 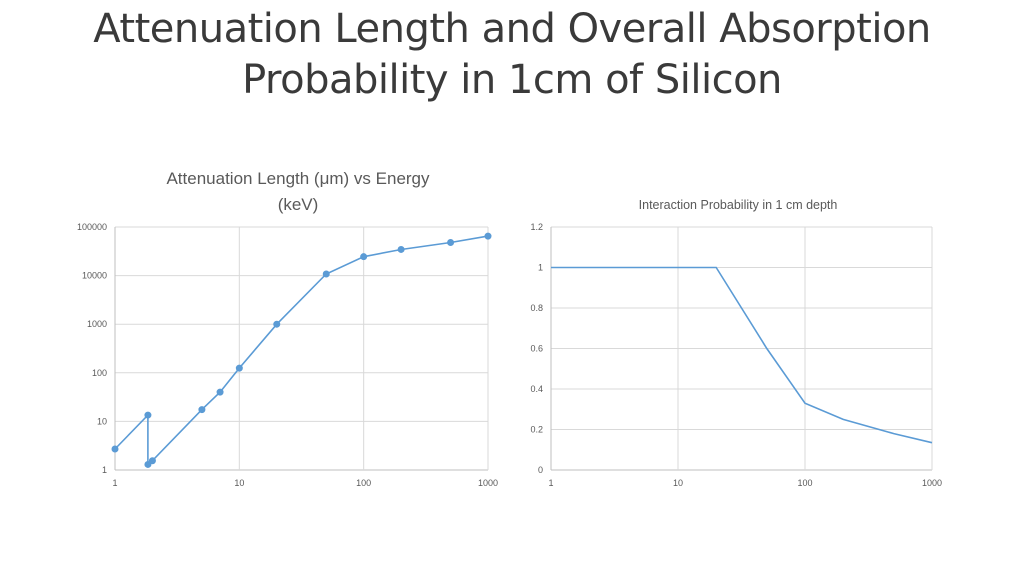 I want to click on probability-series-line, so click(x=742, y=355).